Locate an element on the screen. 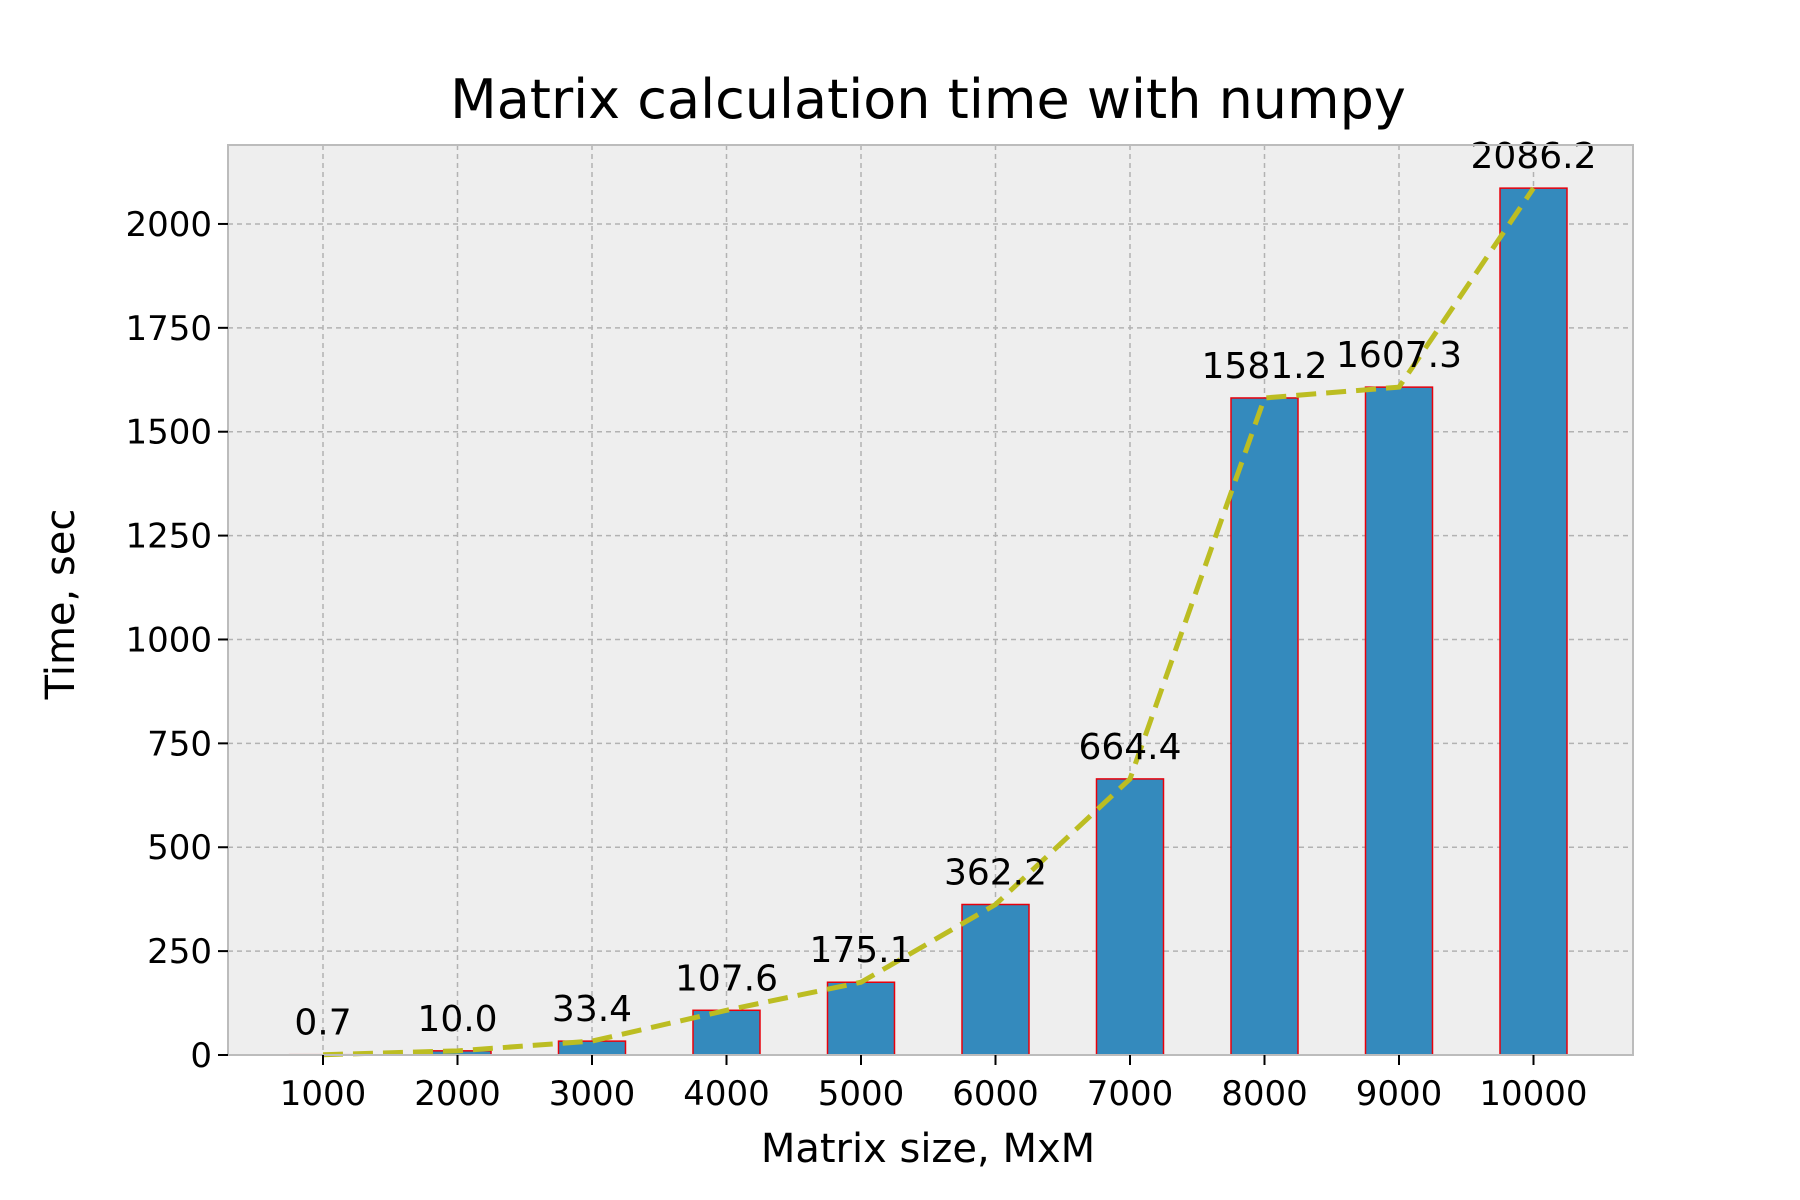 This screenshot has height=1200, width=1800. x-tick-label: 10000 is located at coordinates (1533, 1094).